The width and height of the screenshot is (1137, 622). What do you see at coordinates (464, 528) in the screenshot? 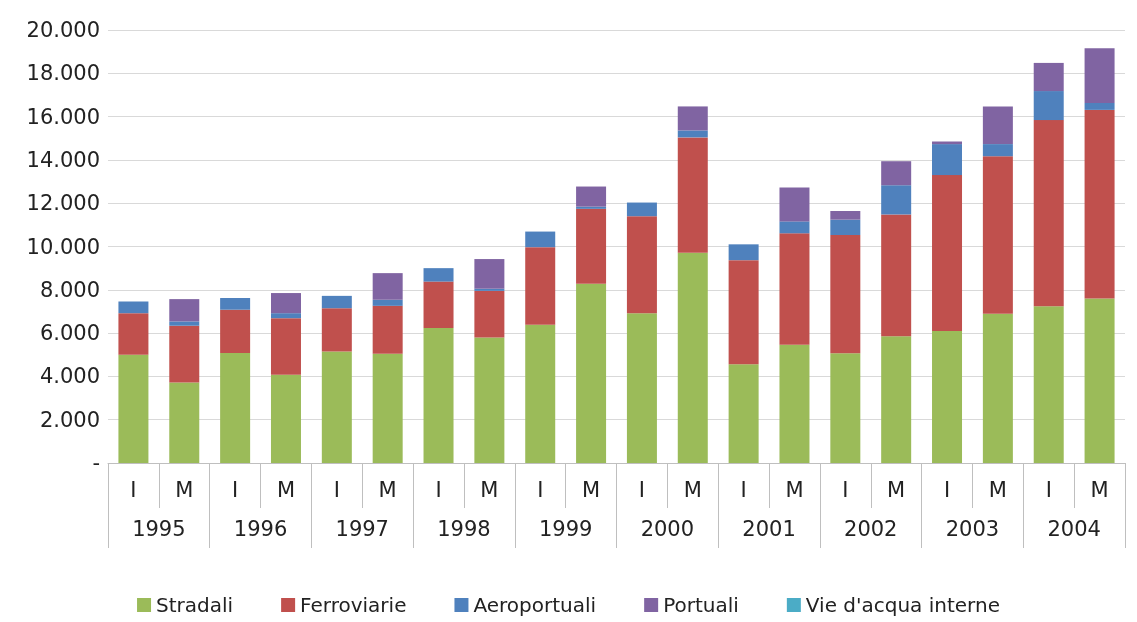
I see `text: 1998` at bounding box center [464, 528].